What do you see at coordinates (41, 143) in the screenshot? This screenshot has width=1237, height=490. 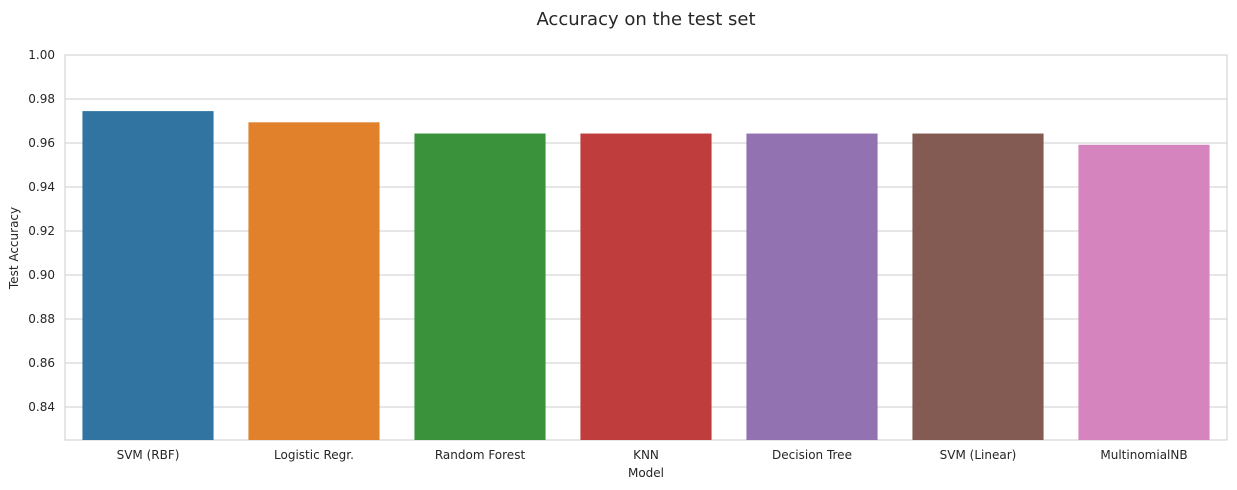 I see `y-tick-label: 0.96` at bounding box center [41, 143].